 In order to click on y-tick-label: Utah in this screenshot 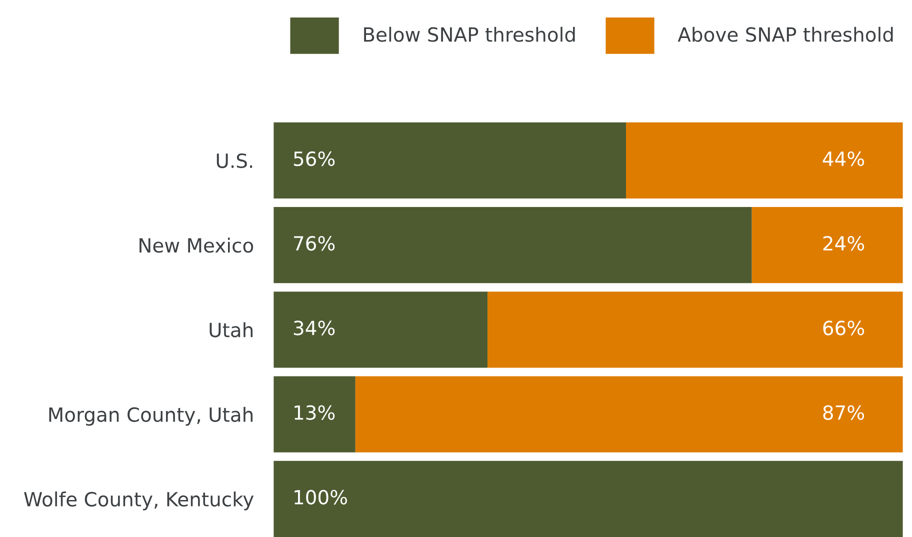, I will do `click(231, 330)`.